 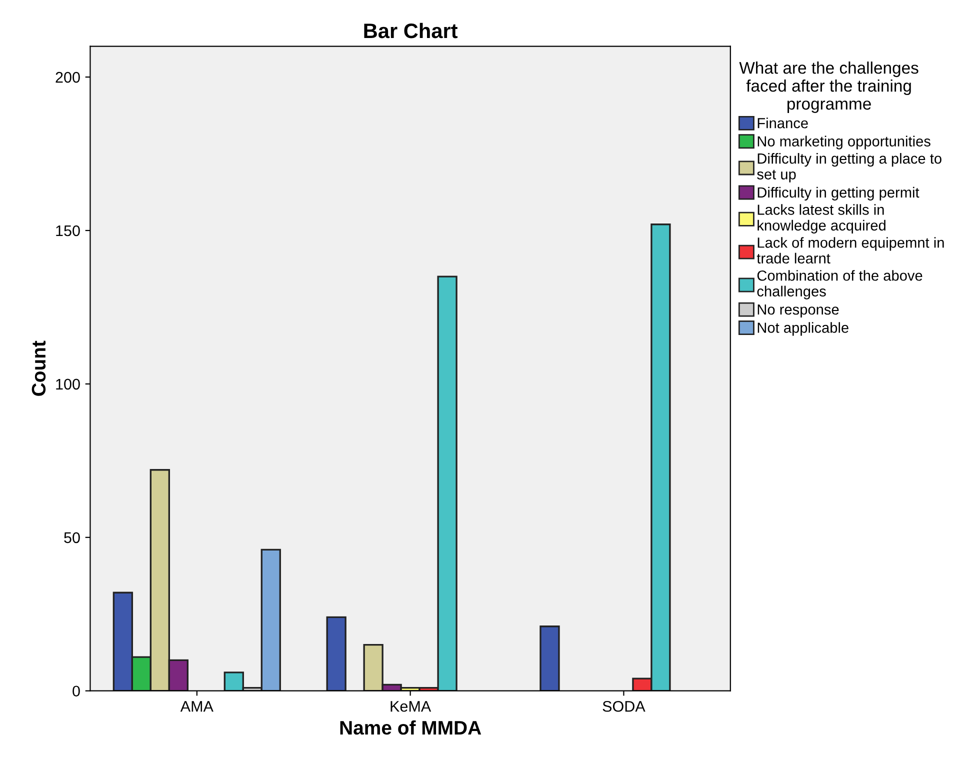 I want to click on legend-label: Difficulty in getting permit, so click(x=839, y=193).